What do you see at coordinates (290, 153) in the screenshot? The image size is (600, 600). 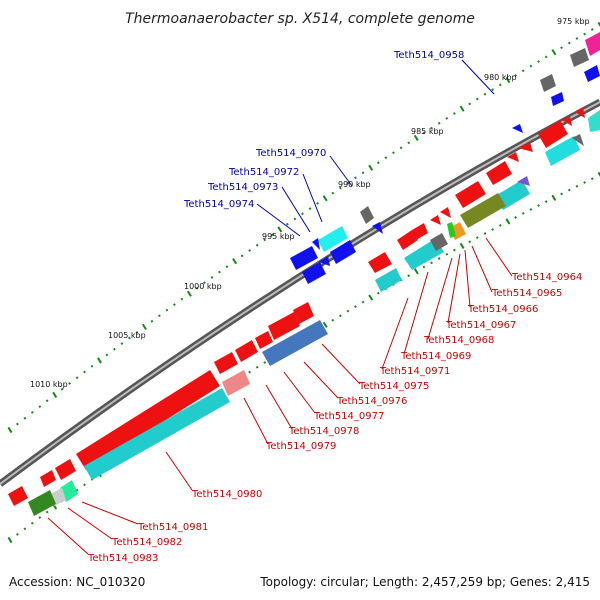 I see `gene-label: Teth514_0970` at bounding box center [290, 153].